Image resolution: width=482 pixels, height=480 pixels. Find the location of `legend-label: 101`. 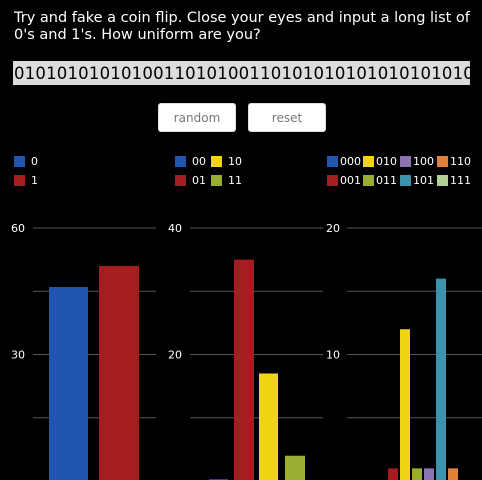

legend-label: 101 is located at coordinates (423, 180).